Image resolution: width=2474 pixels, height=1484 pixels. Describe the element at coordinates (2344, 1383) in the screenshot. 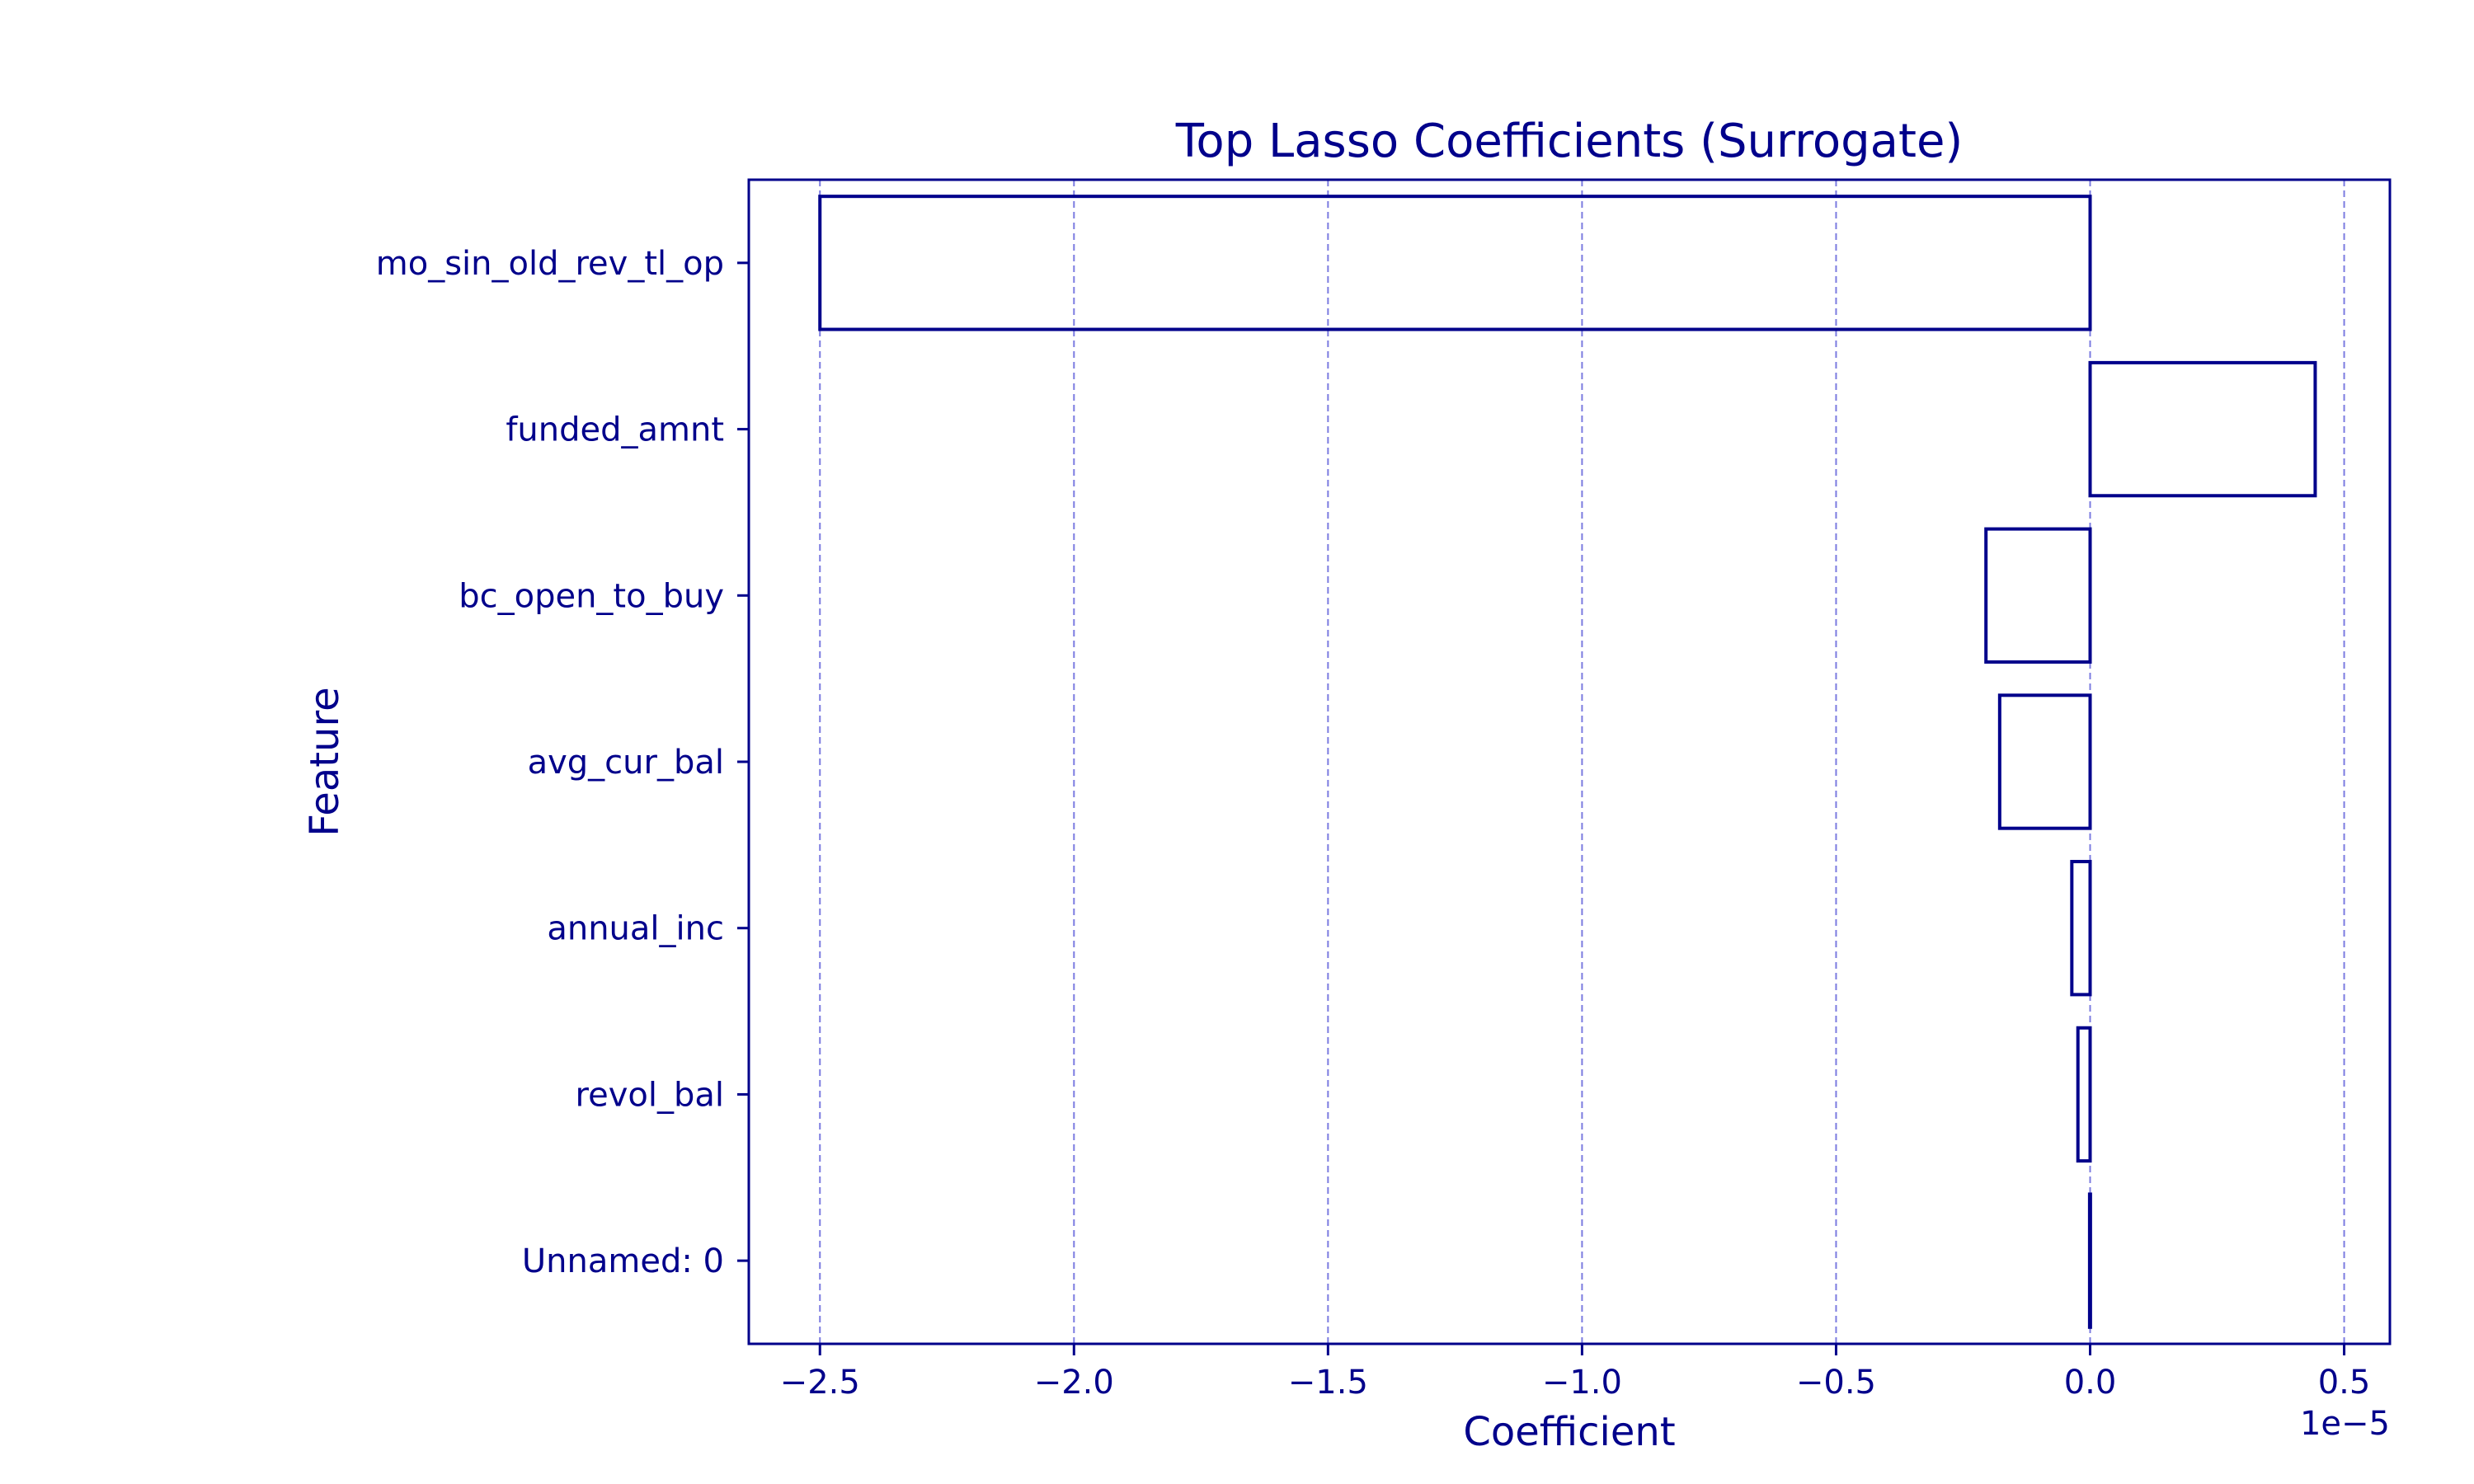

I see `x-tick-label: 0.5` at that location.